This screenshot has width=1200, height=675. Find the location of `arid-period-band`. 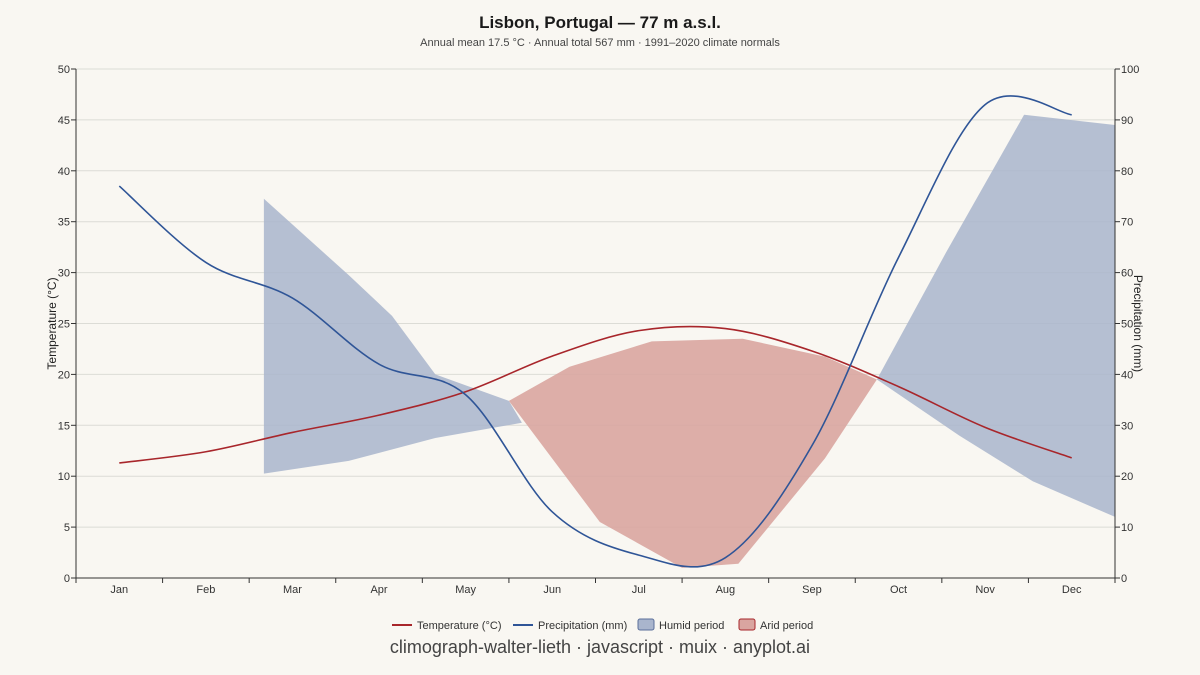

arid-period-band is located at coordinates (692, 453).